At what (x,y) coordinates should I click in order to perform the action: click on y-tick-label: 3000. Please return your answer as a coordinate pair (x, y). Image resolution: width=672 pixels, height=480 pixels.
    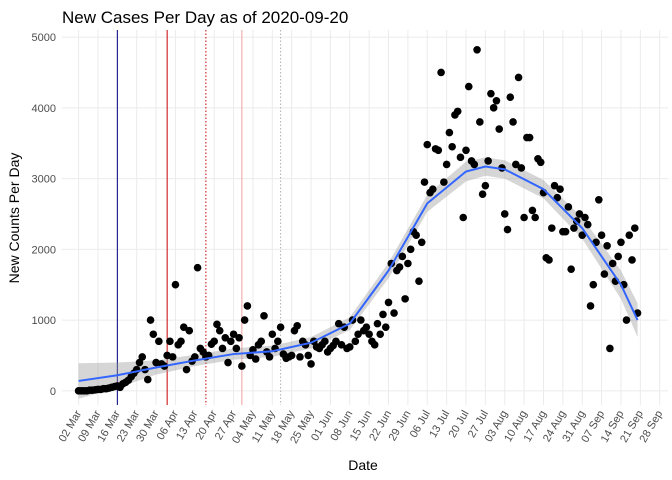
    Looking at the image, I should click on (44, 180).